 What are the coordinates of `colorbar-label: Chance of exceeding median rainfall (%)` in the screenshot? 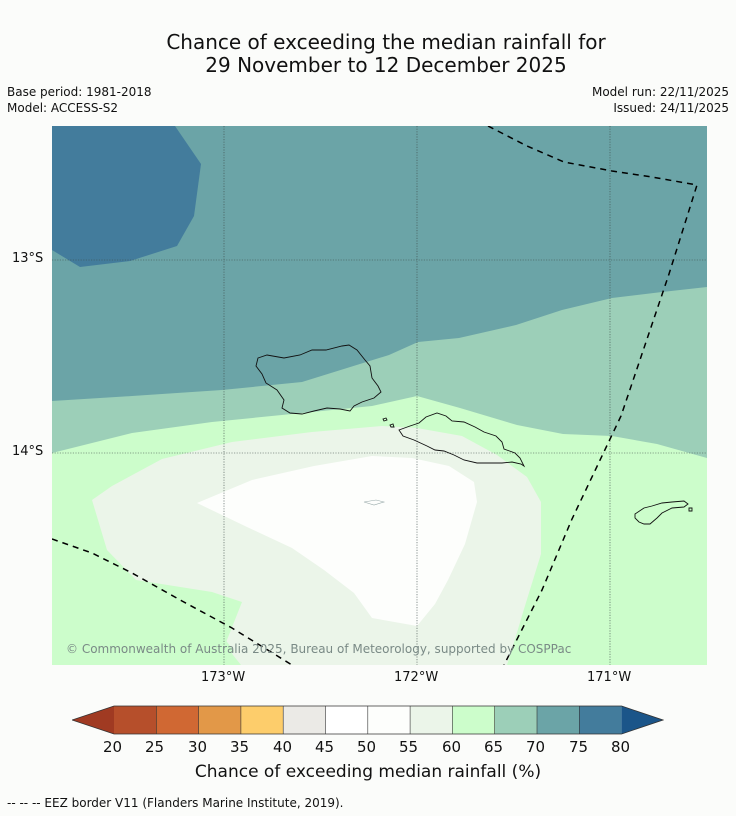 It's located at (368, 772).